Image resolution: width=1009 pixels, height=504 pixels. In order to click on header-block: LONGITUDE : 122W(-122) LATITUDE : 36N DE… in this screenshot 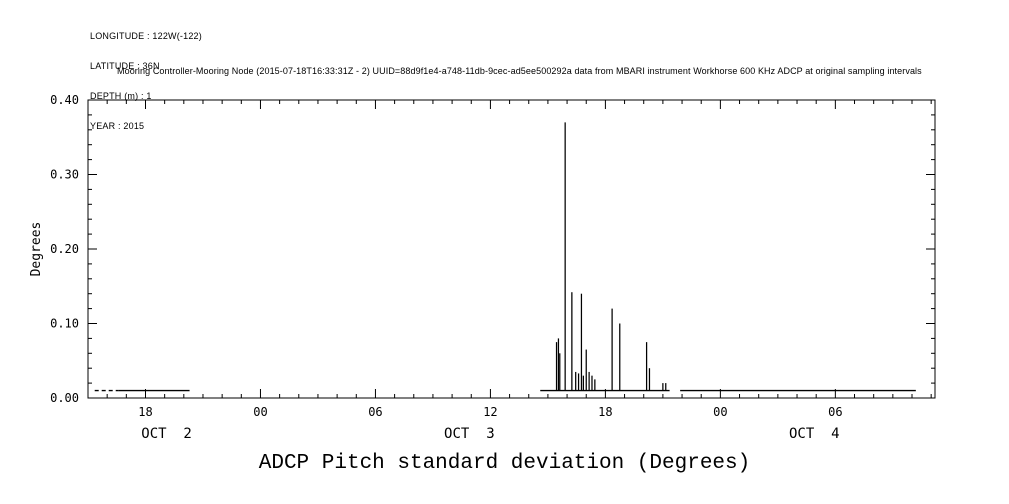, I will do `click(146, 81)`.